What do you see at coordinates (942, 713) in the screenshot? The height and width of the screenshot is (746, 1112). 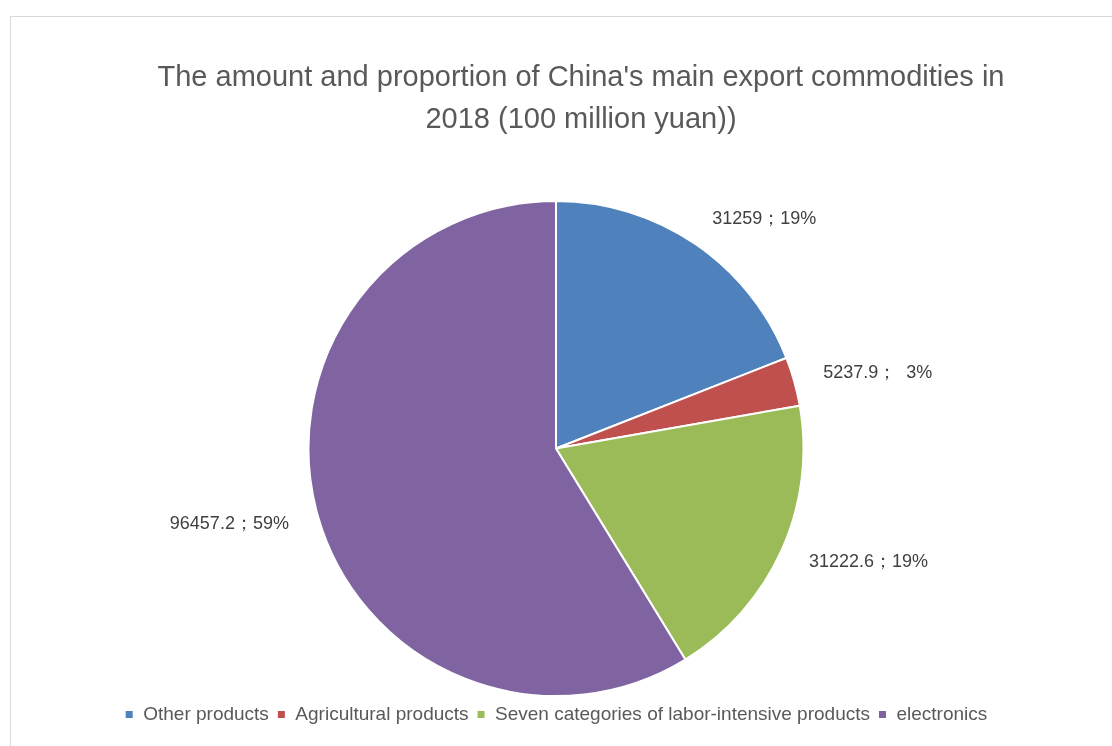 I see `legend-label: electronics` at bounding box center [942, 713].